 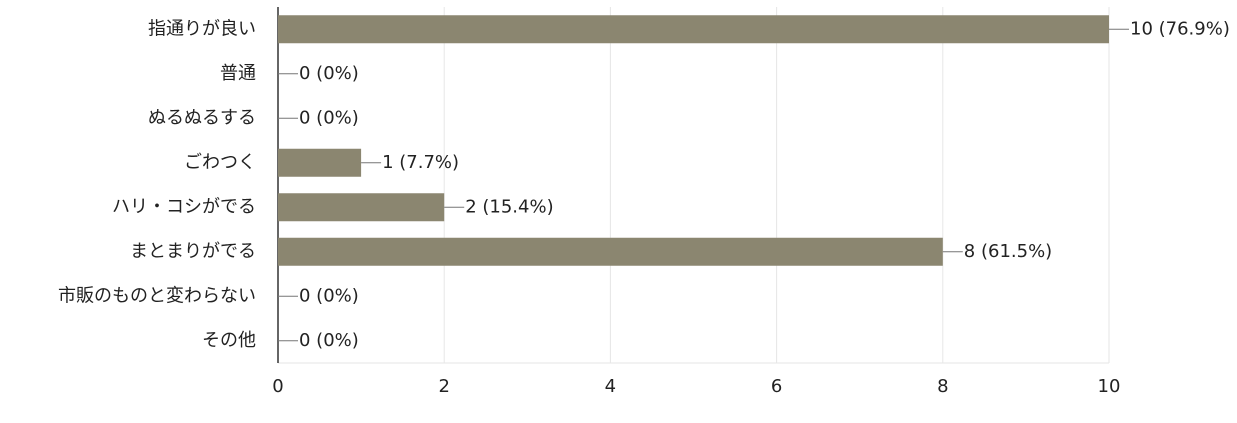 What do you see at coordinates (220, 162) in the screenshot?
I see `y-tick-label: ごわつく` at bounding box center [220, 162].